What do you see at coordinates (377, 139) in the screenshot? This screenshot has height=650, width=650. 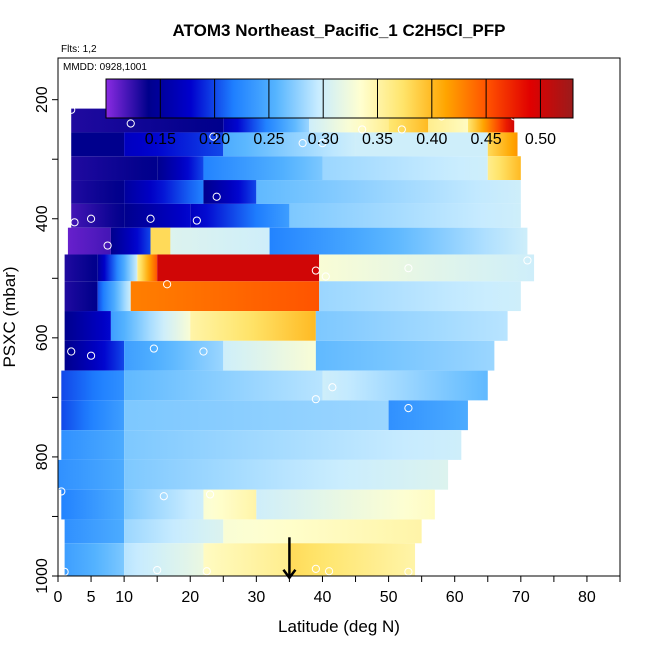 I see `colorbar-tick-label: 0.35` at bounding box center [377, 139].